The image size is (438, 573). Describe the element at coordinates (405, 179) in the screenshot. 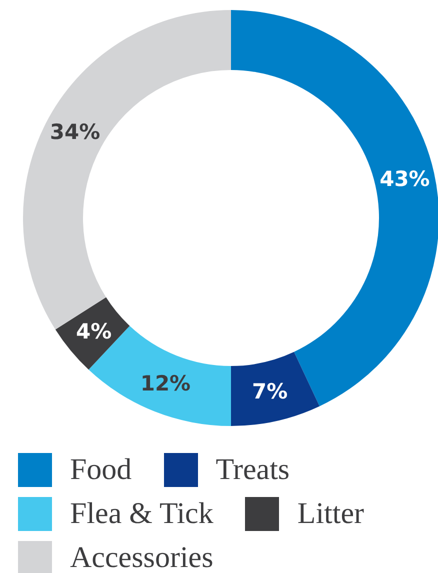

I see `data-label: 43%` at that location.